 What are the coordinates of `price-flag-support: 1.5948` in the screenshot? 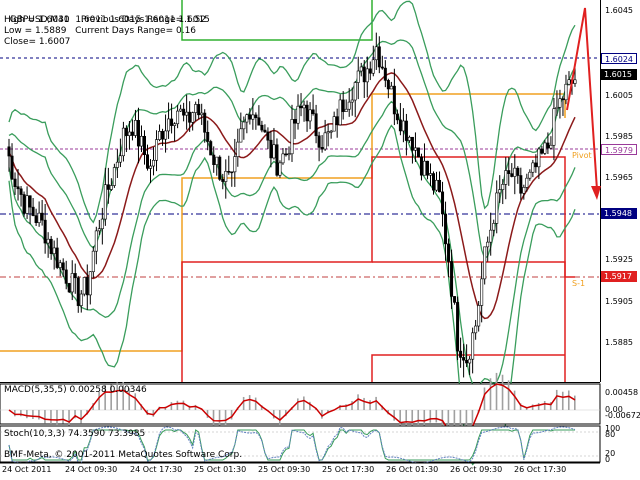 It's located at (619, 213).